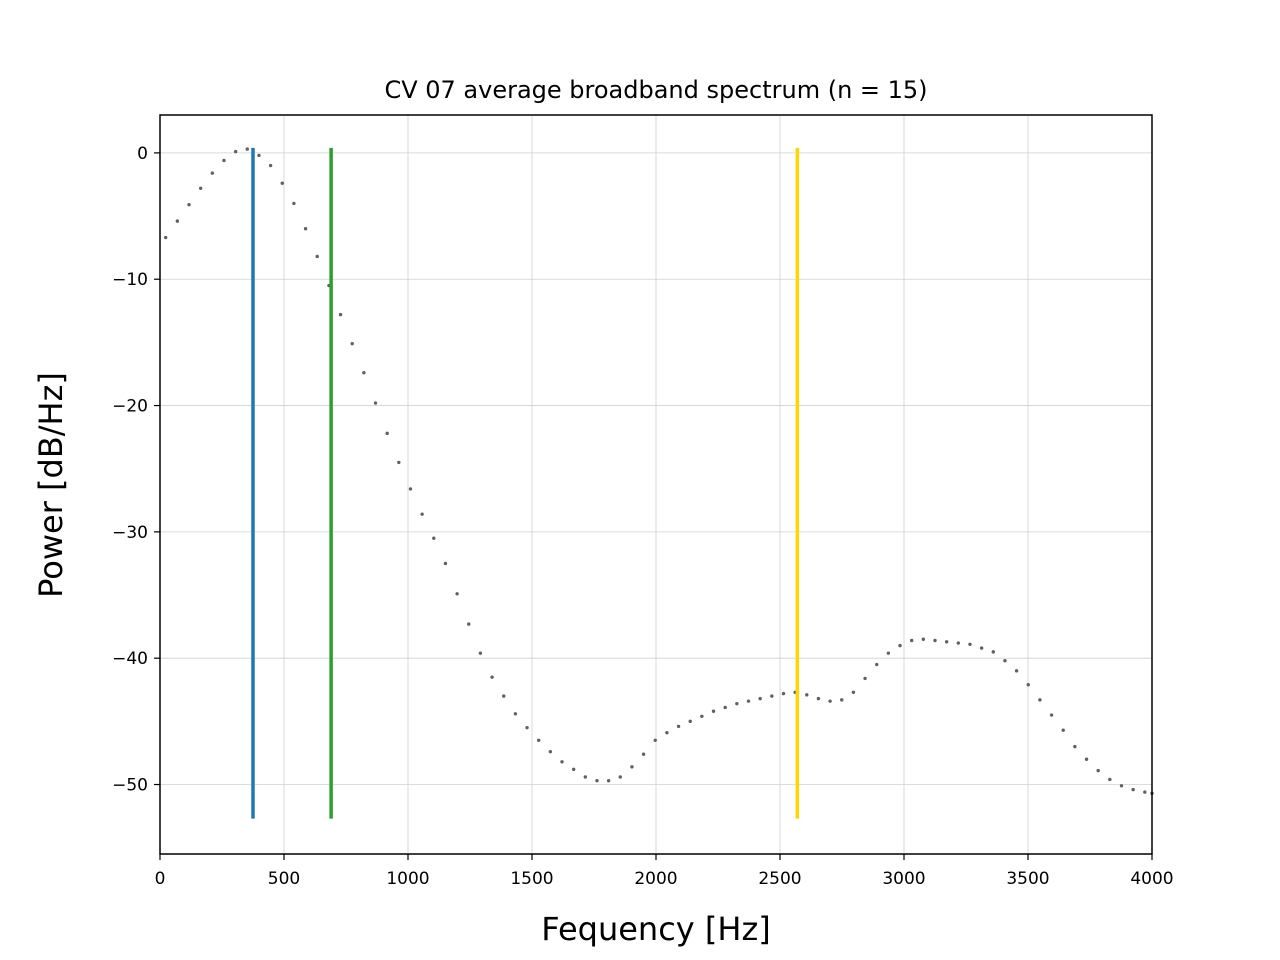  I want to click on x-tick-label: 2500, so click(779, 879).